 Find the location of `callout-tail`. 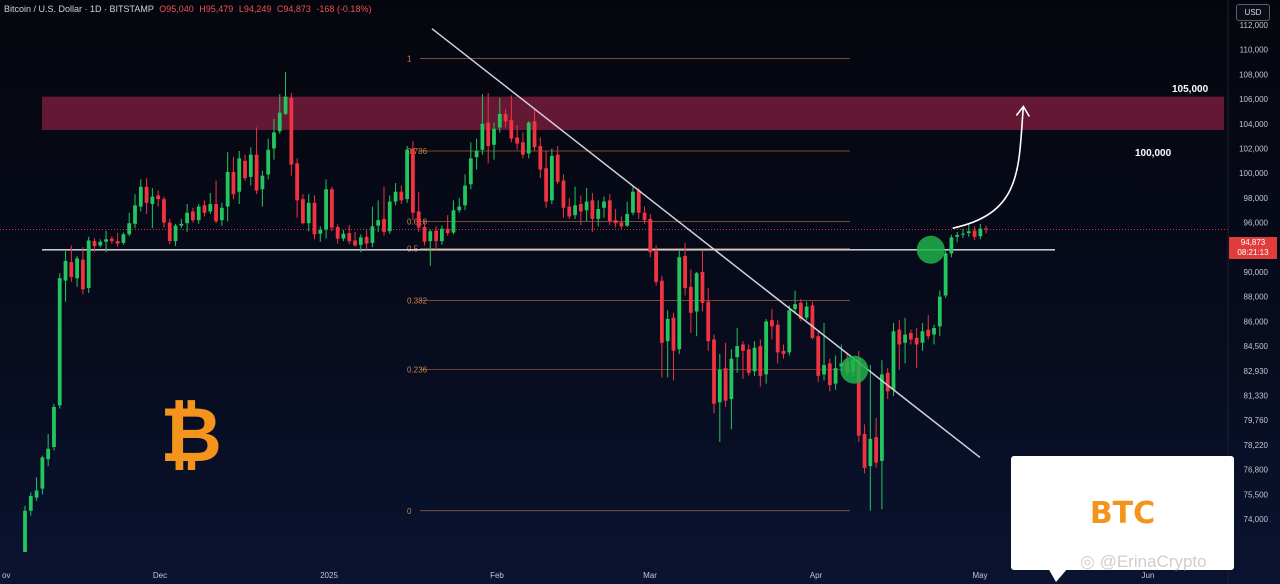

callout-tail is located at coordinates (1058, 575).